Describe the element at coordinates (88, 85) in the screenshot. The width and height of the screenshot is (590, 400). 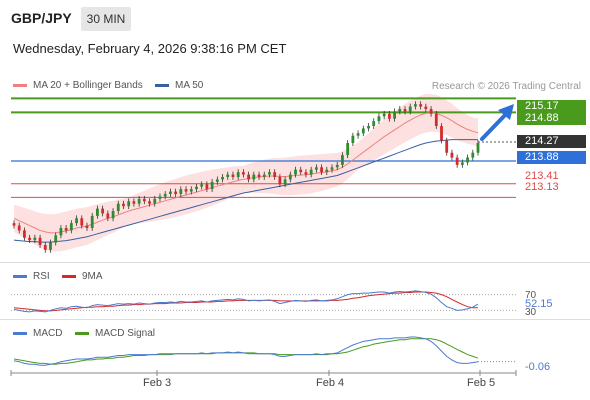
I see `ma20-label: MA 20 + Bollinger Bands` at that location.